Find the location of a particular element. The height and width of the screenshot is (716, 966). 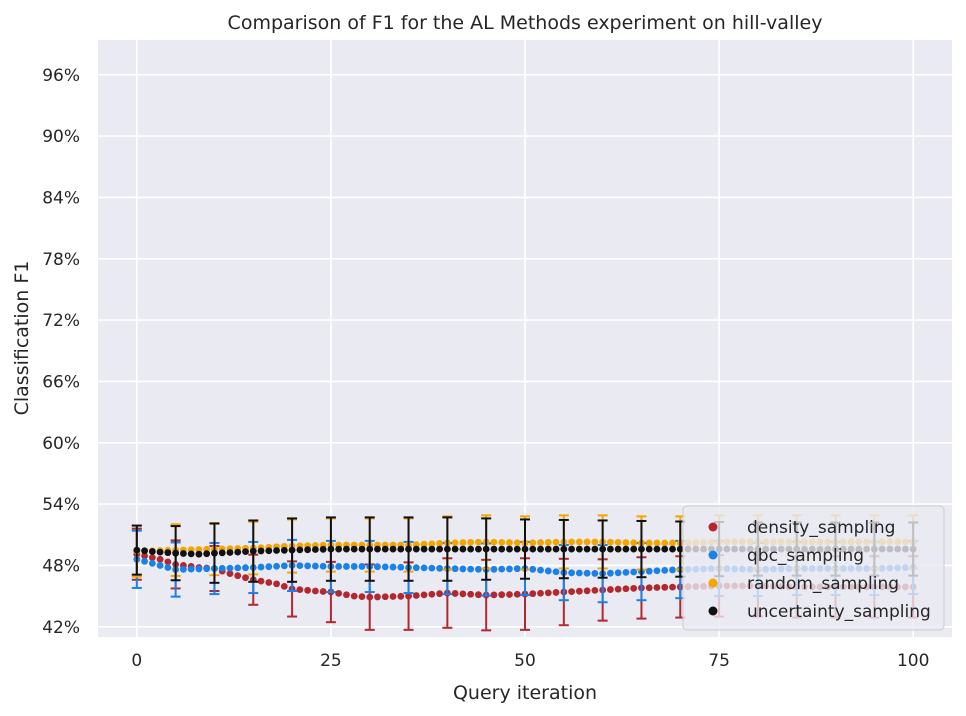

y-tick-label: 42% is located at coordinates (61, 628).